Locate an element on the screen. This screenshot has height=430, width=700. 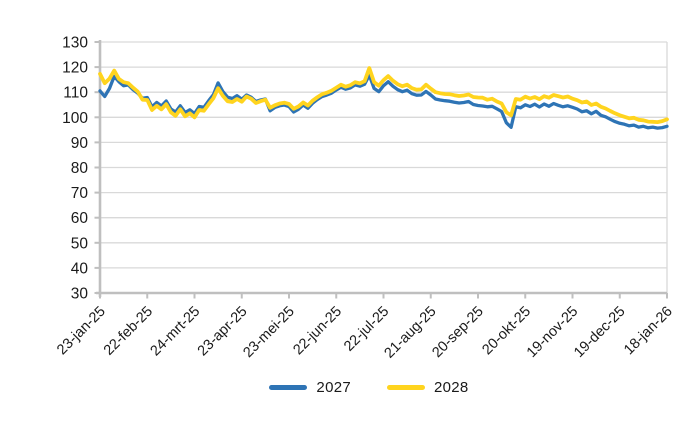
x-axis-label-20-sep-25: 20-sep-25 is located at coordinates (457, 332).